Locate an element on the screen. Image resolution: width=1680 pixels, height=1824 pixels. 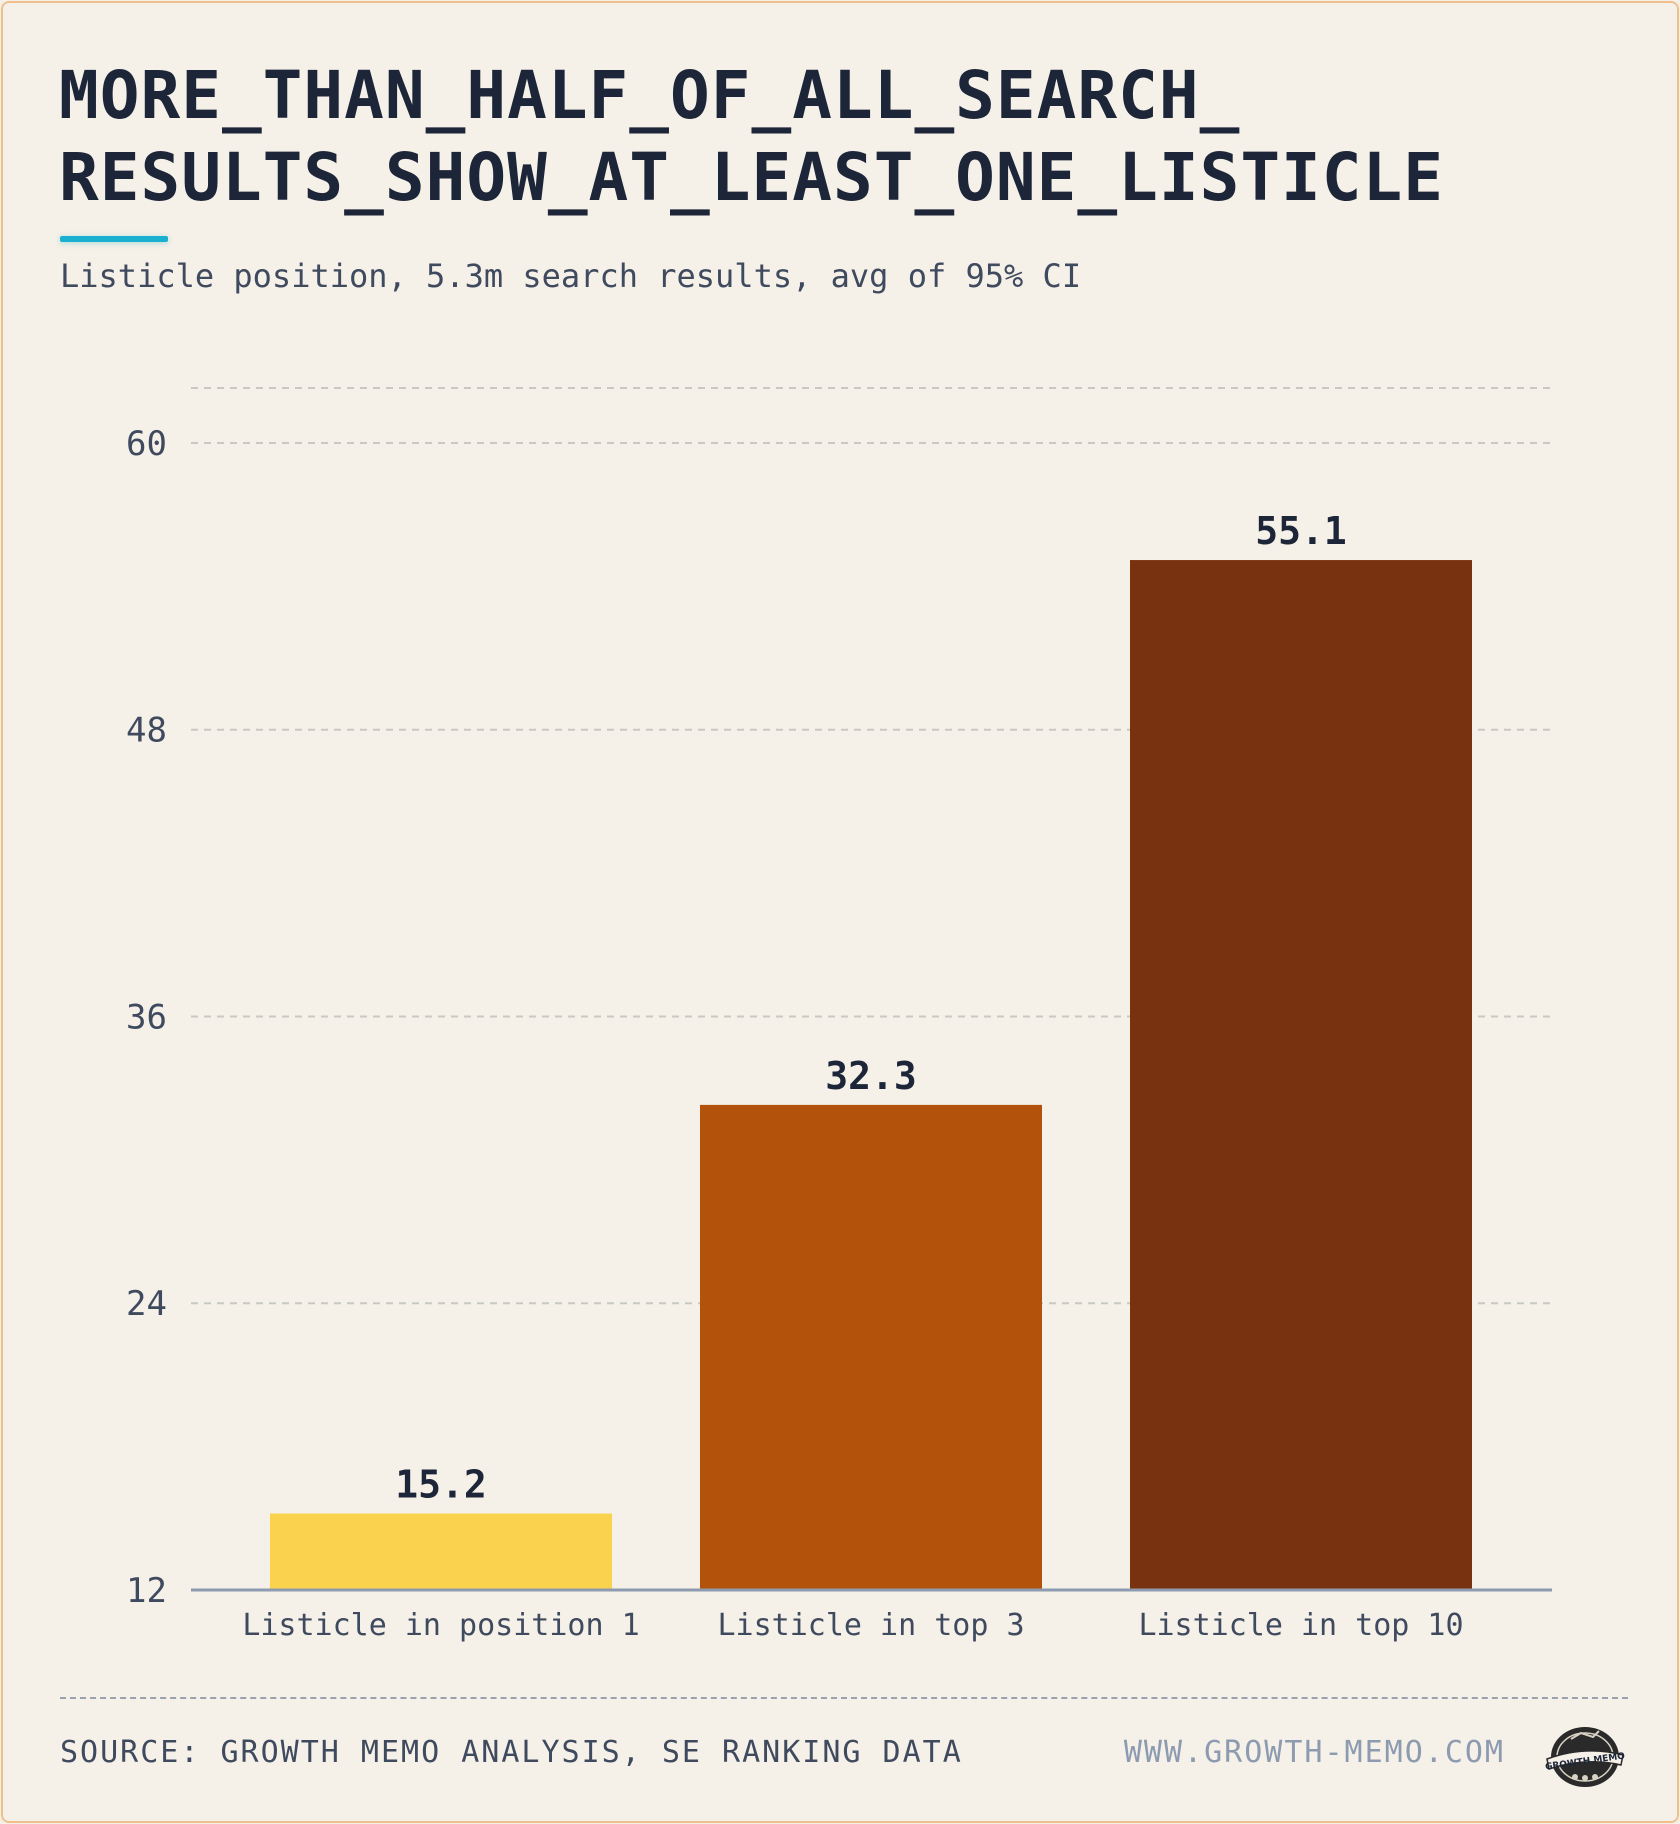
x-tick-label: Listicle in top 10 is located at coordinates (1300, 1625).